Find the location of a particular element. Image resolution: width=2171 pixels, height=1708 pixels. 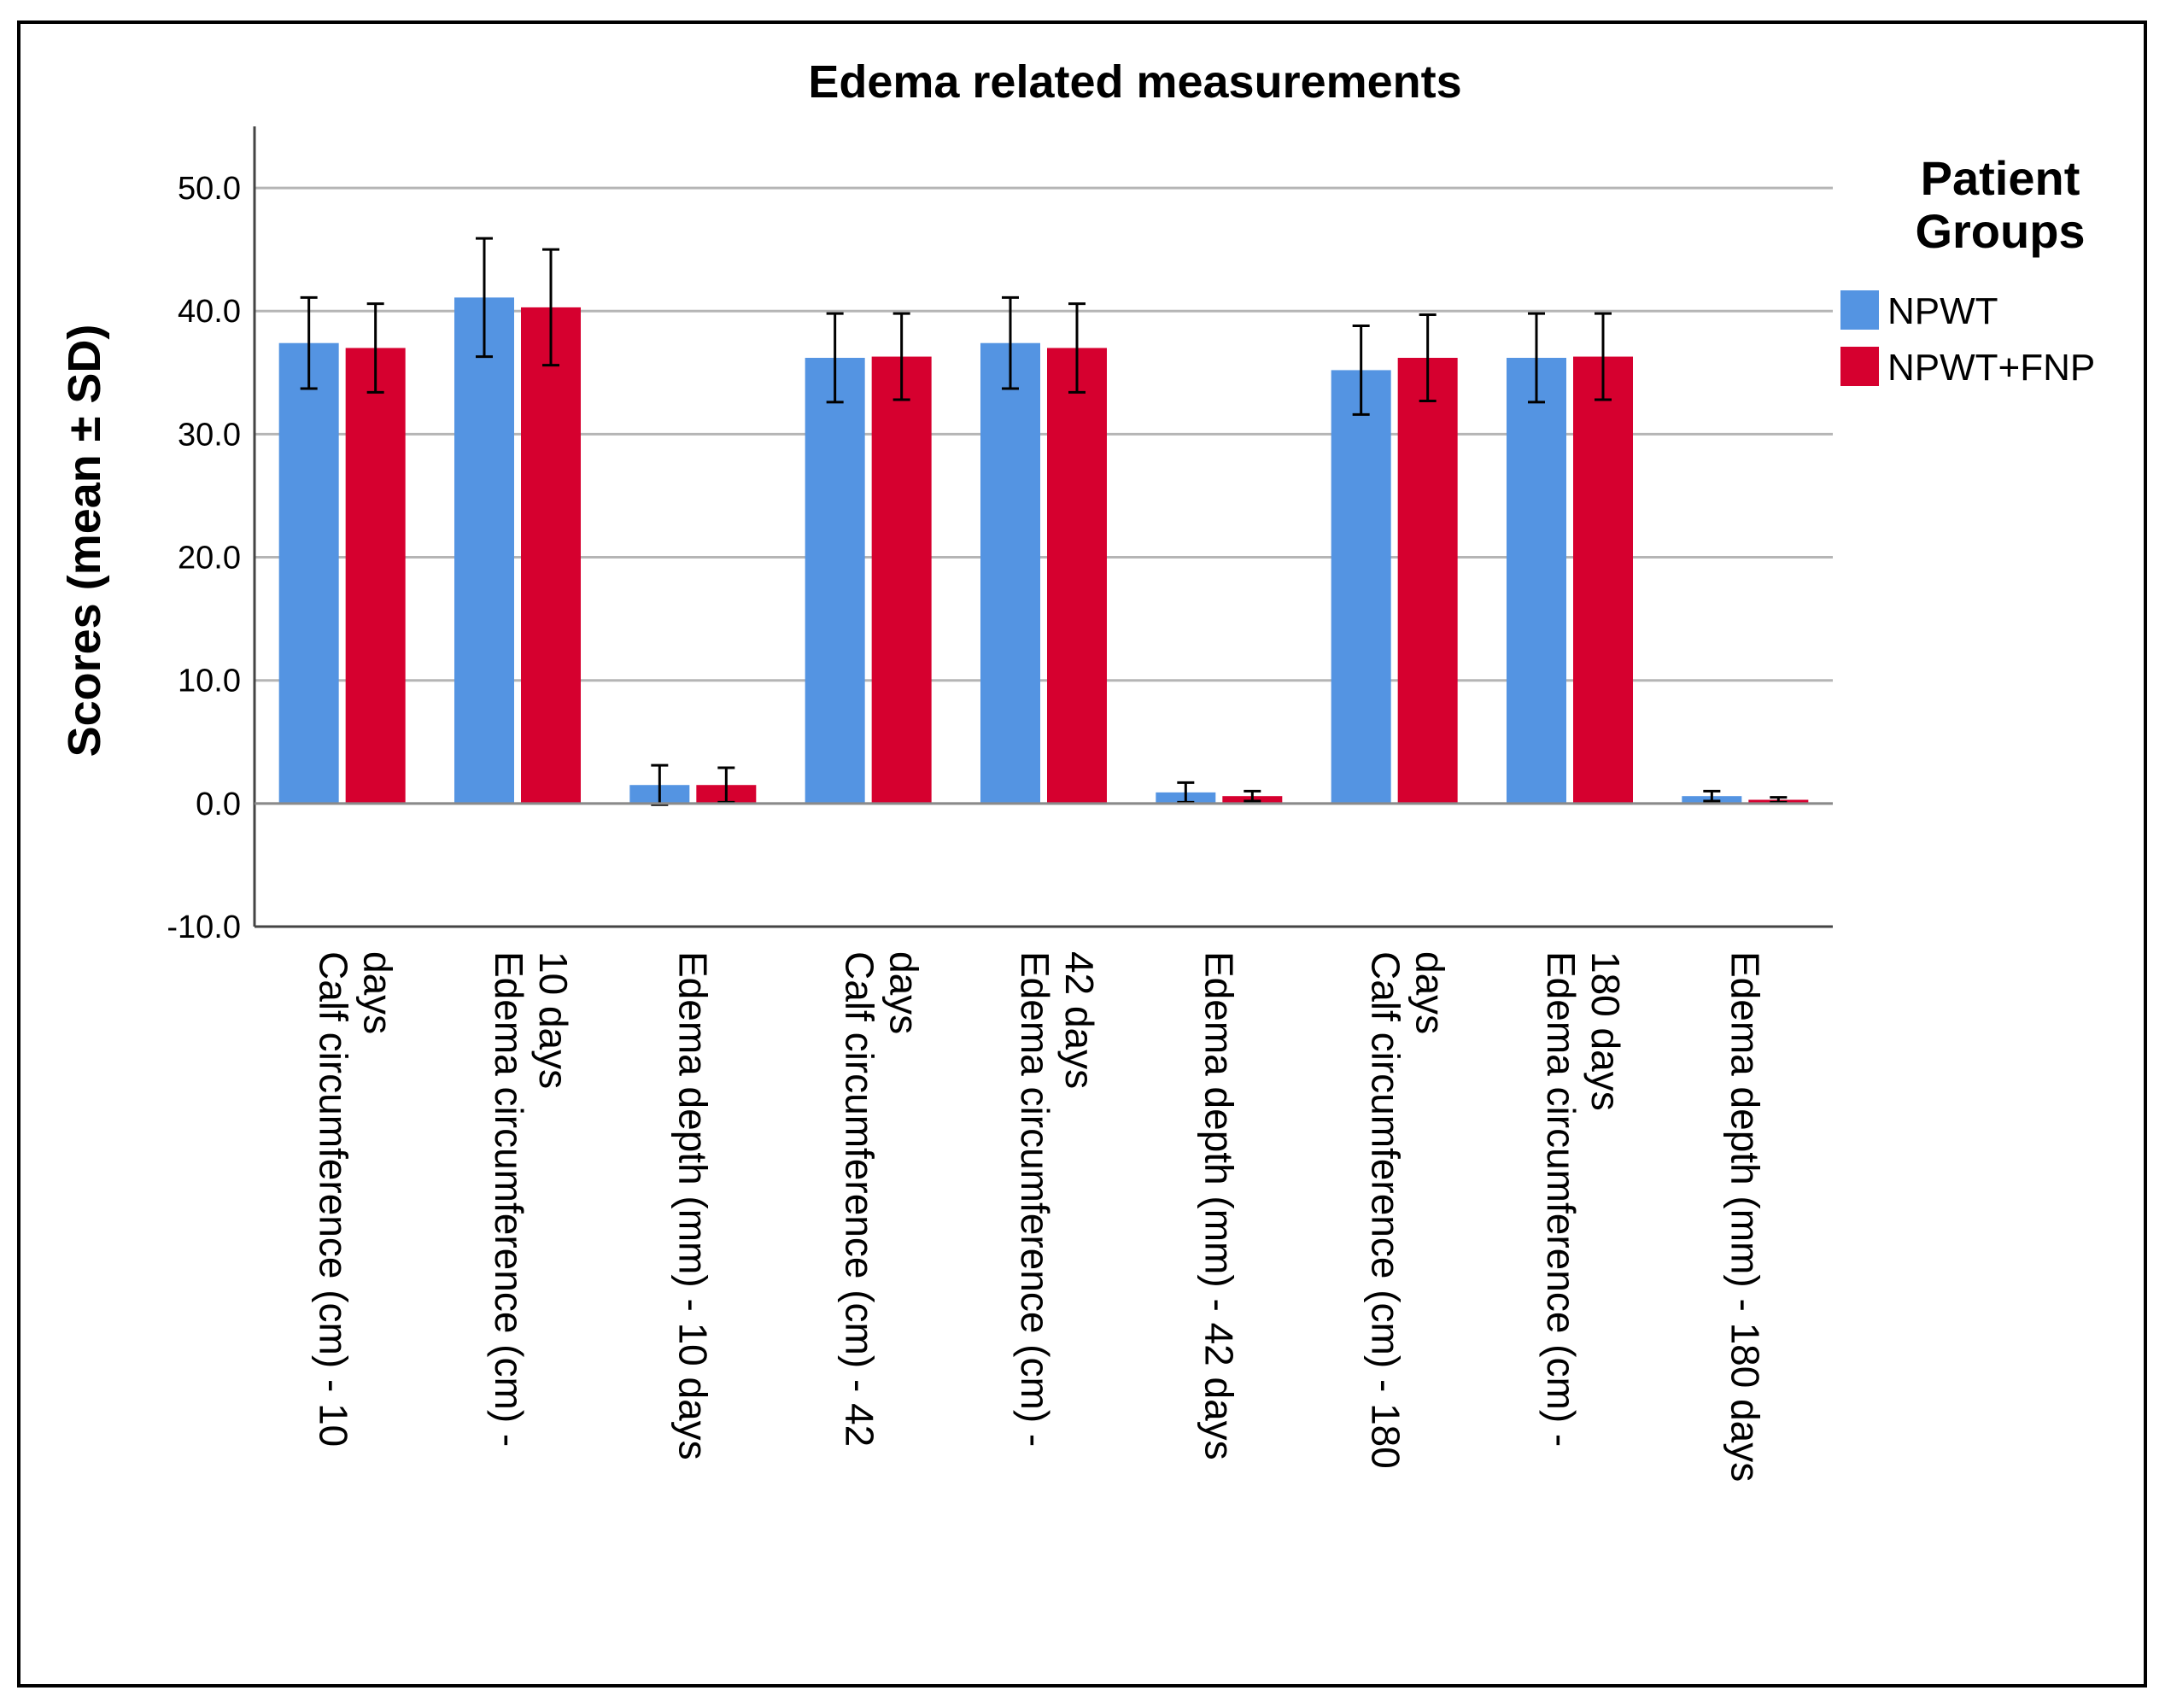

y-tick-labels: 50.0 40.0 30.0 20.0 10.0 0.0 -10.0 is located at coordinates (204, 558).